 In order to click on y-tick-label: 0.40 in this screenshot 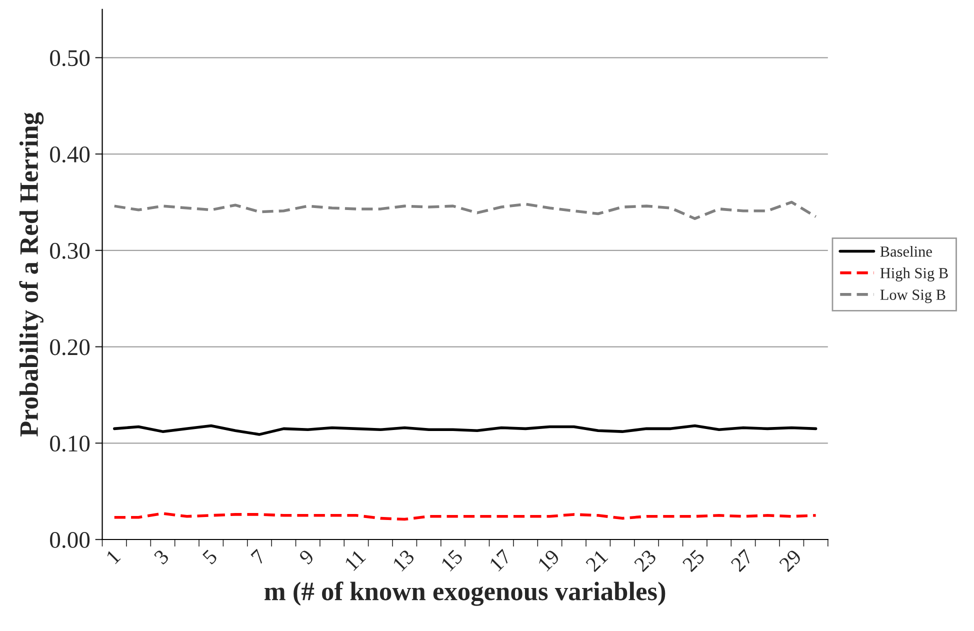, I will do `click(70, 154)`.